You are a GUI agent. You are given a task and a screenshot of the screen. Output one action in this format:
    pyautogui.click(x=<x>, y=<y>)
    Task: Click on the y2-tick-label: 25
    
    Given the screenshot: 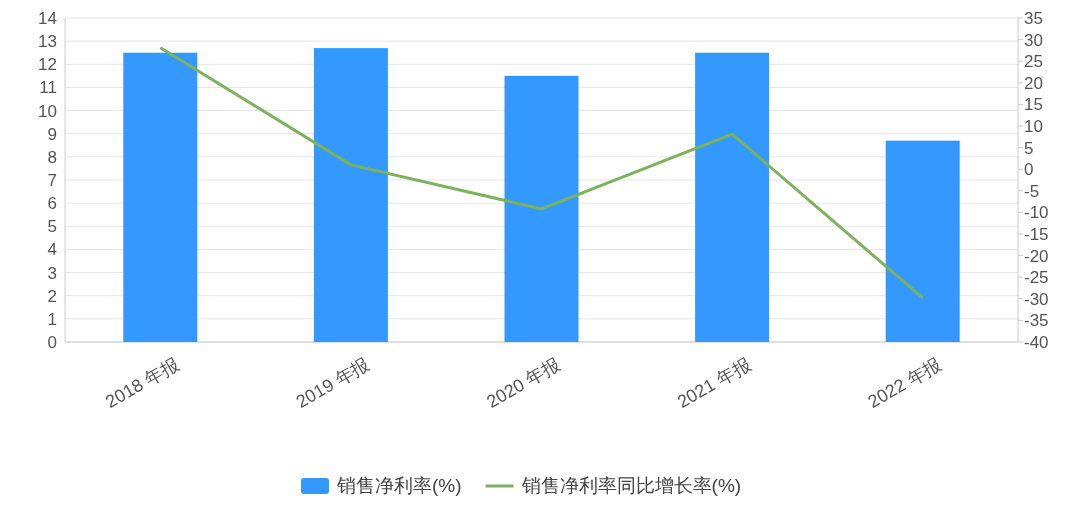 What is the action you would take?
    pyautogui.click(x=1033, y=62)
    